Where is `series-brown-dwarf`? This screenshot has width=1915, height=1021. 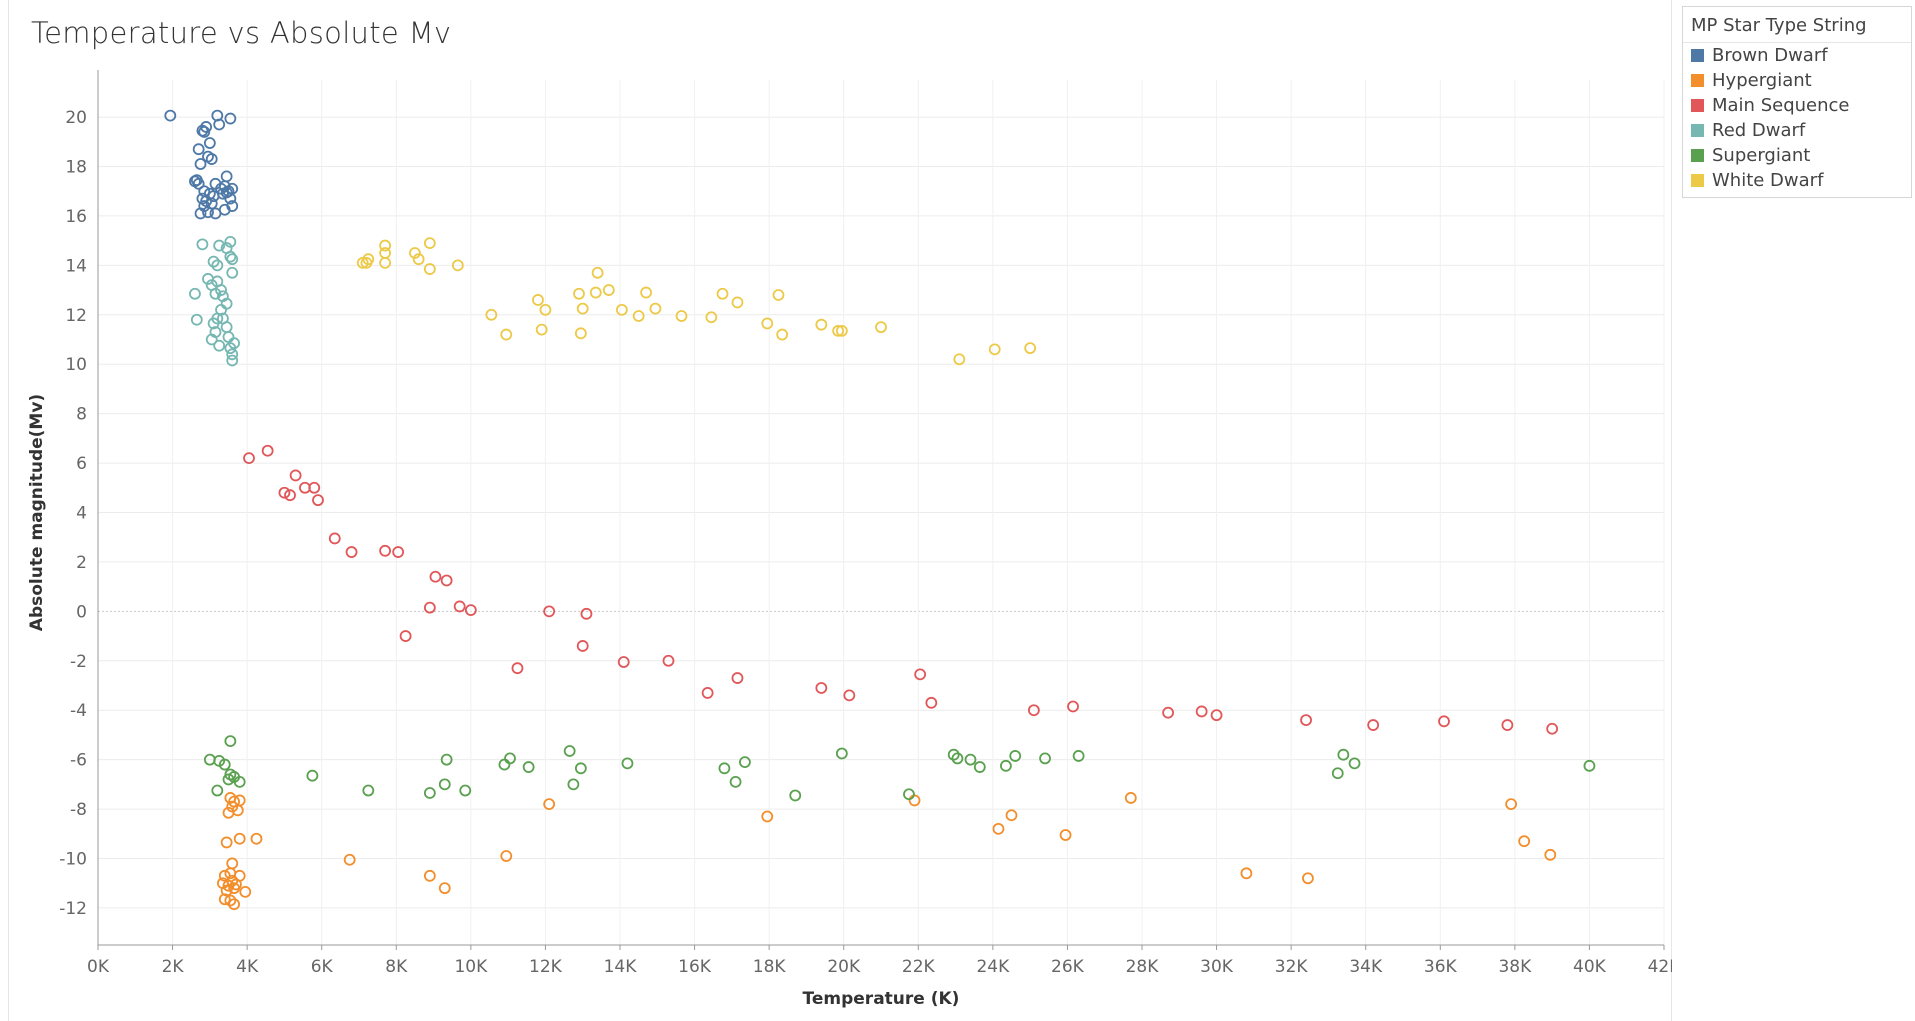
series-brown-dwarf is located at coordinates (201, 164).